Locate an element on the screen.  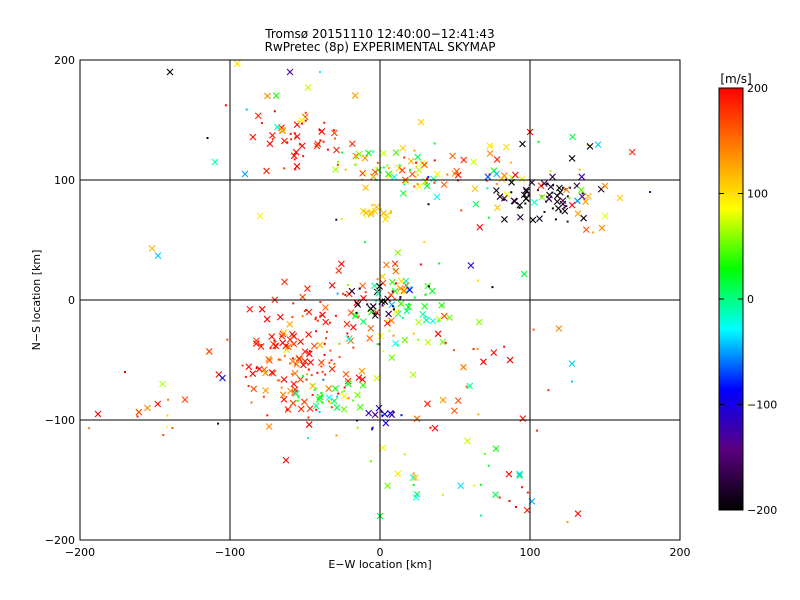
colorbar-tick-label: −100 is located at coordinates (762, 405).